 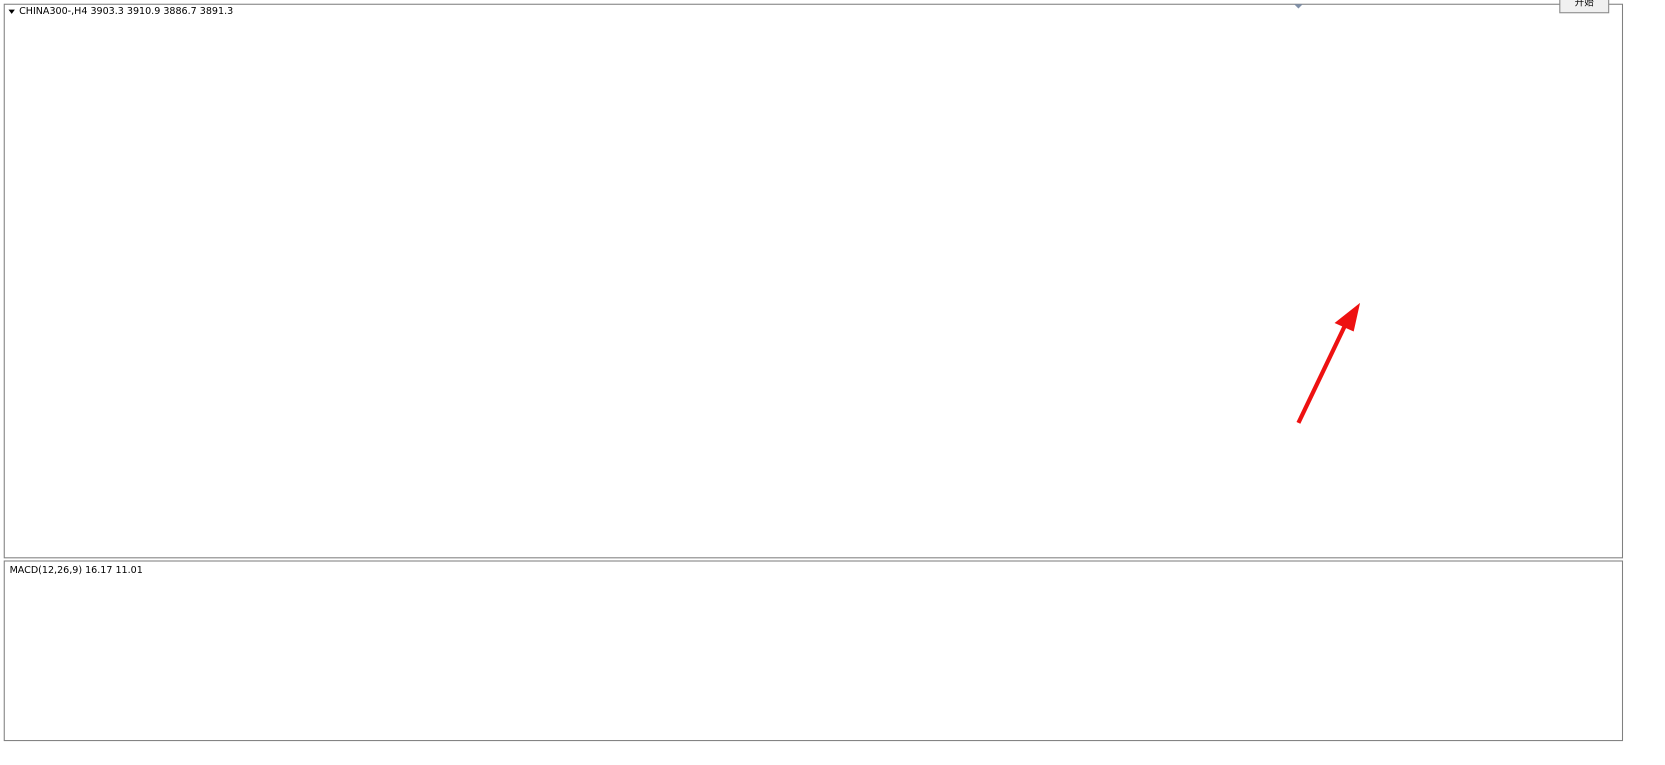 What do you see at coordinates (1322, 374) in the screenshot?
I see `arrow-shaft` at bounding box center [1322, 374].